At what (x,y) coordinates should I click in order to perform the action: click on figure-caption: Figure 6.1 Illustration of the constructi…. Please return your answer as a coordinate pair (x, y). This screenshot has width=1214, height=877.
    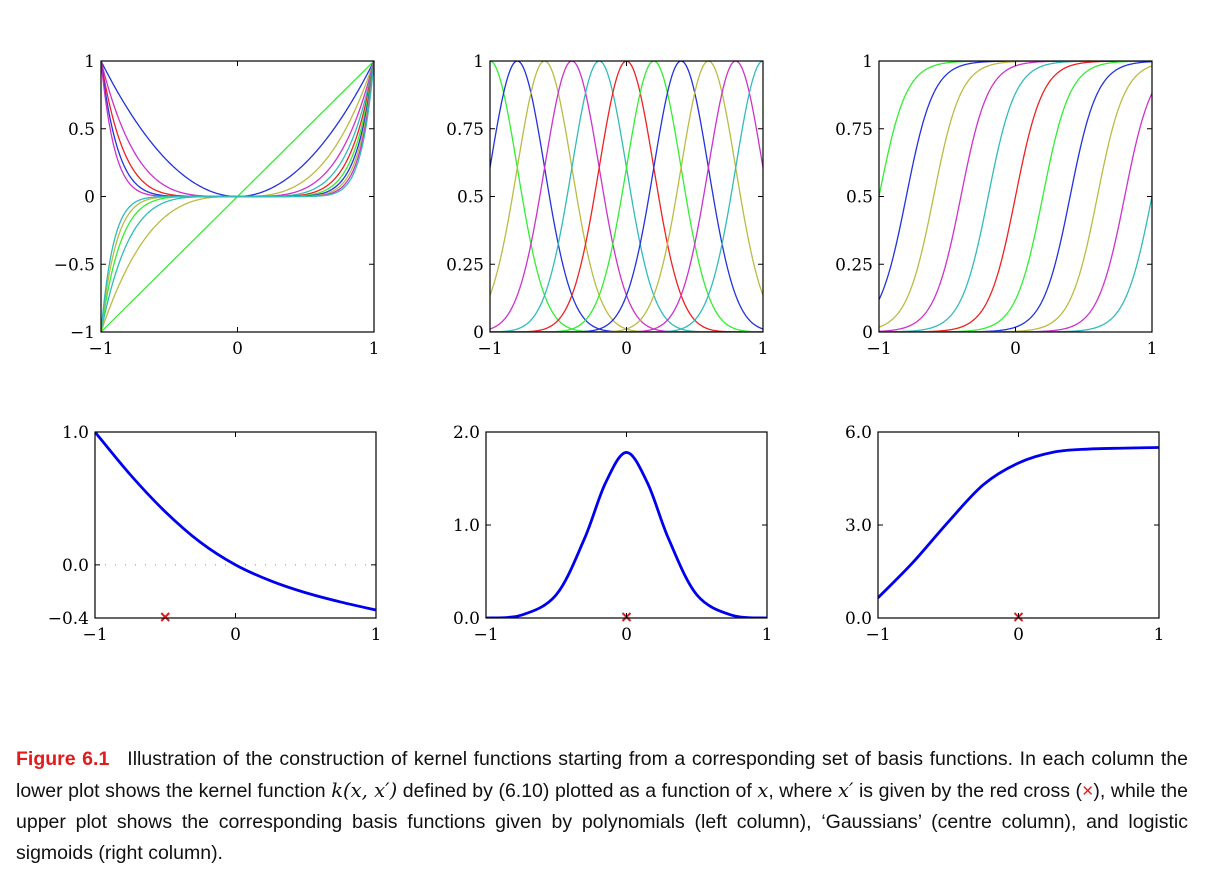
    Looking at the image, I should click on (602, 806).